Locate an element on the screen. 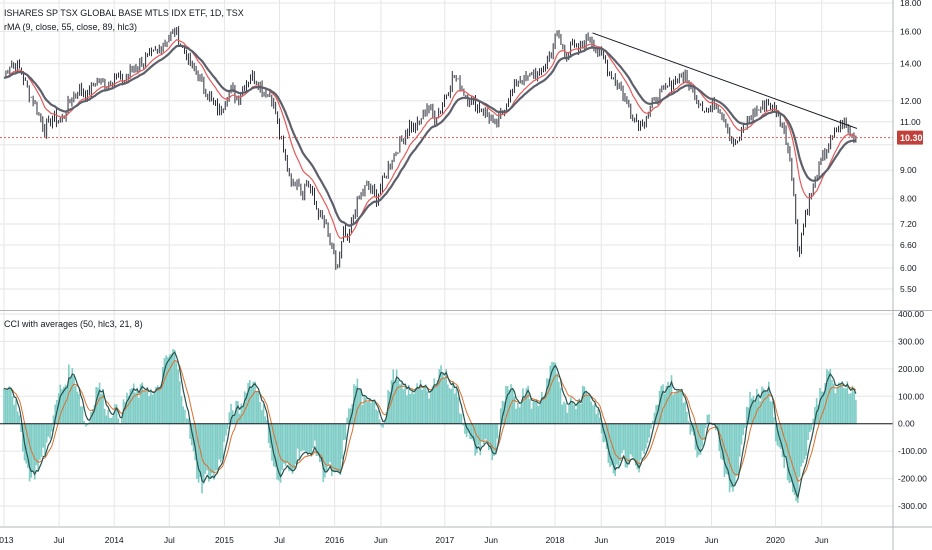 The height and width of the screenshot is (550, 932). price-axis-tick: 8.00 is located at coordinates (908, 199).